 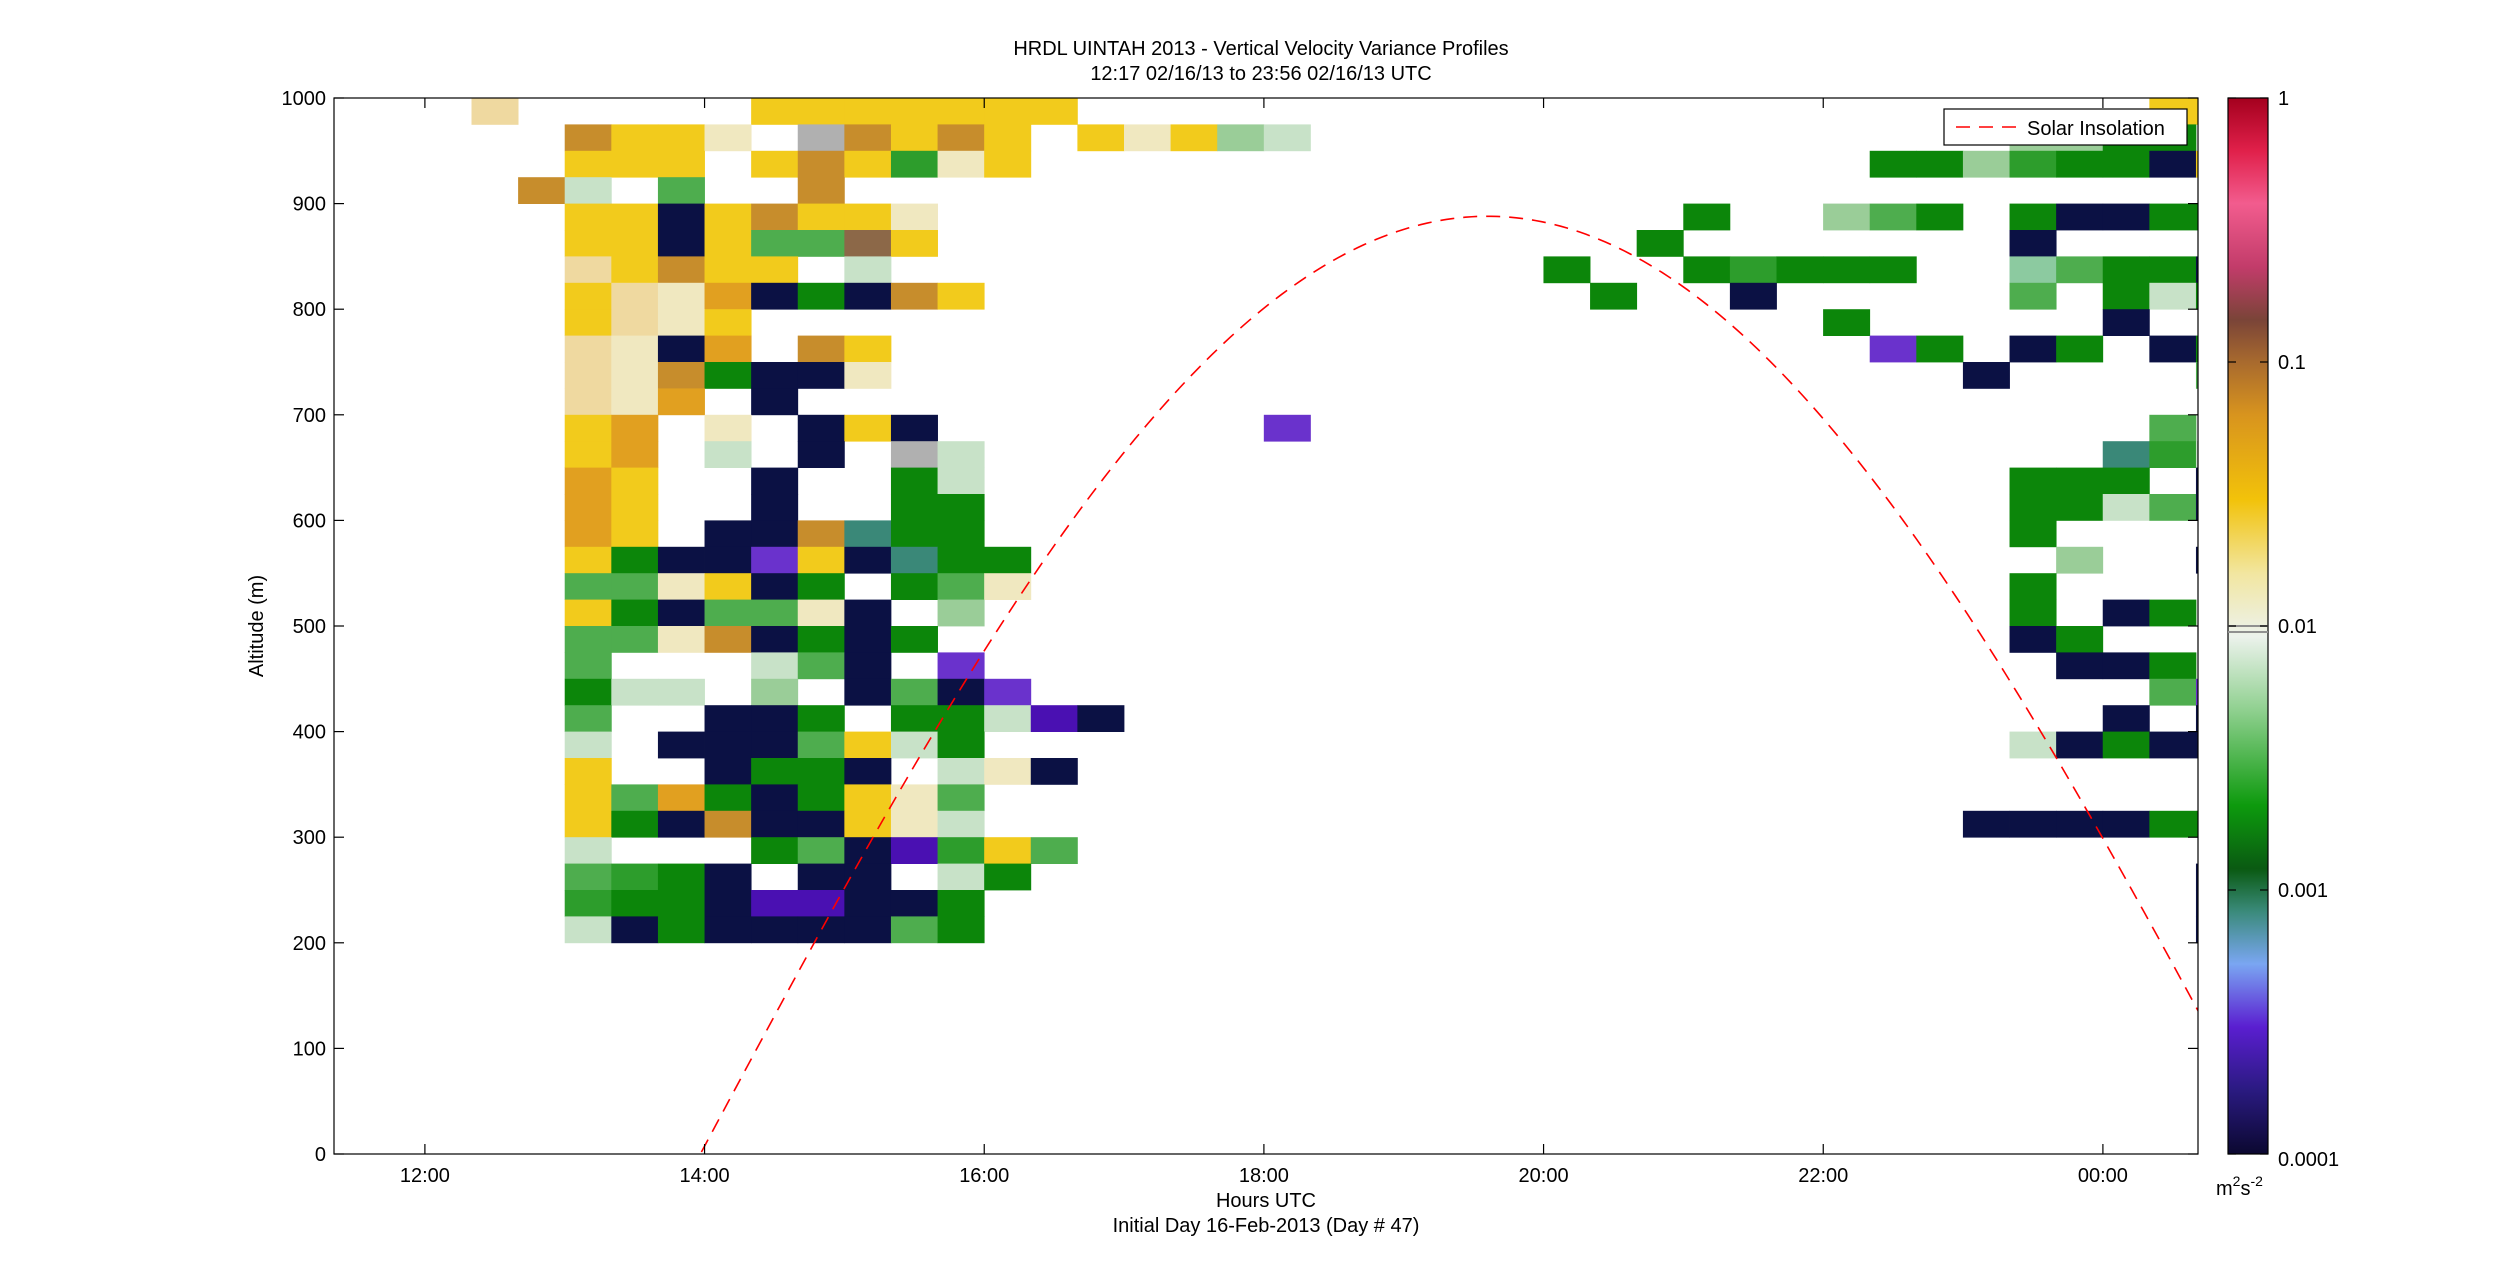 What do you see at coordinates (2224, 1189) in the screenshot?
I see `colorbar-unit-base: m` at bounding box center [2224, 1189].